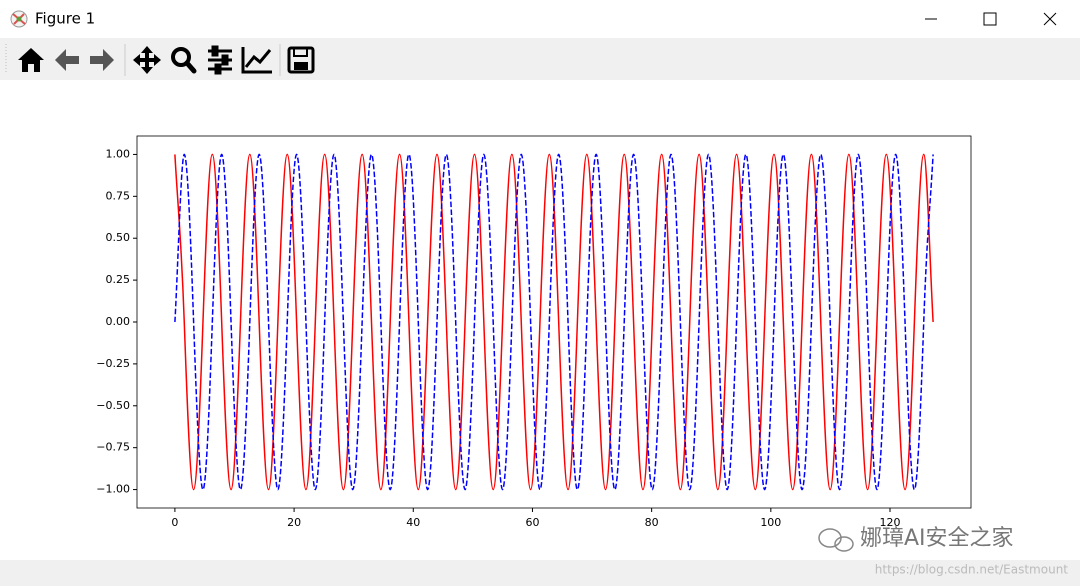 This screenshot has height=586, width=1080. What do you see at coordinates (413, 522) in the screenshot?
I see `x-tick-label: 40` at bounding box center [413, 522].